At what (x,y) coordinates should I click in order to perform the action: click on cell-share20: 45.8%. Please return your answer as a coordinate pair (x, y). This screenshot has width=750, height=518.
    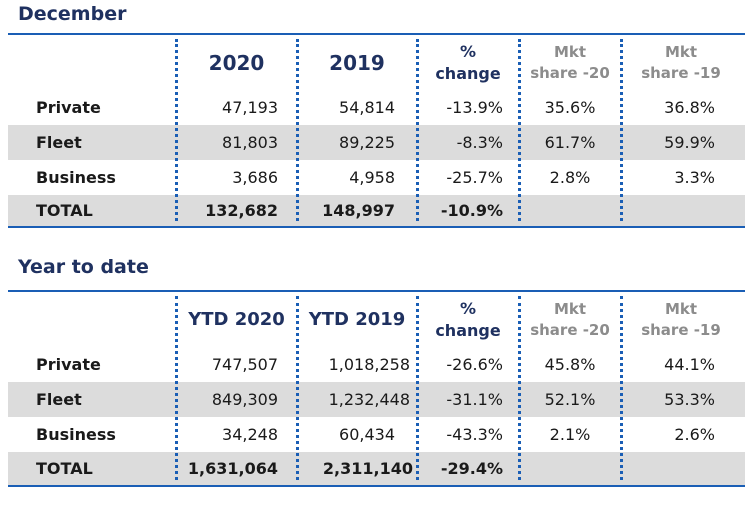
    Looking at the image, I should click on (570, 364).